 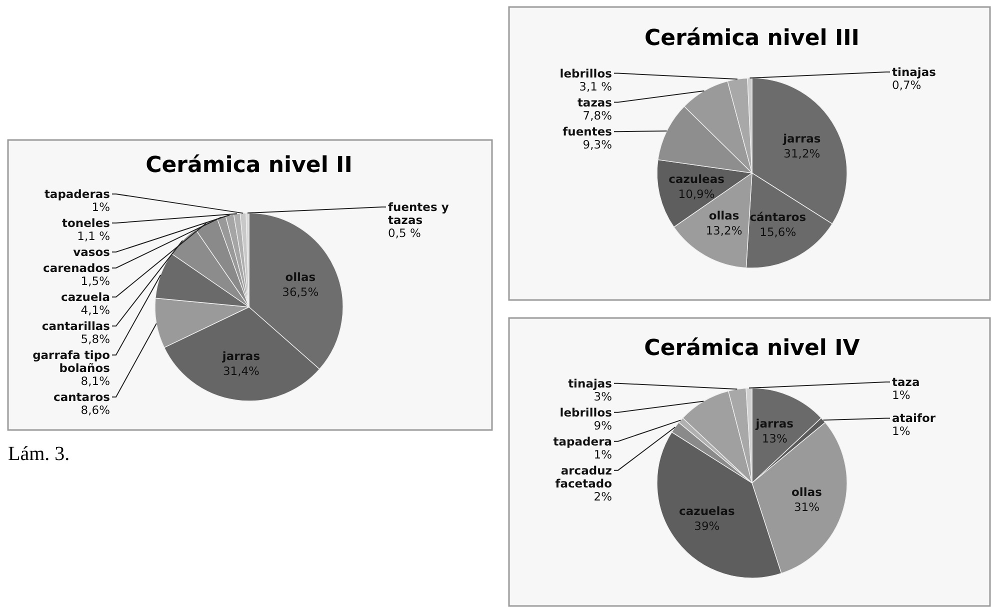 What do you see at coordinates (597, 145) in the screenshot?
I see `data-label: 9,3%` at bounding box center [597, 145].